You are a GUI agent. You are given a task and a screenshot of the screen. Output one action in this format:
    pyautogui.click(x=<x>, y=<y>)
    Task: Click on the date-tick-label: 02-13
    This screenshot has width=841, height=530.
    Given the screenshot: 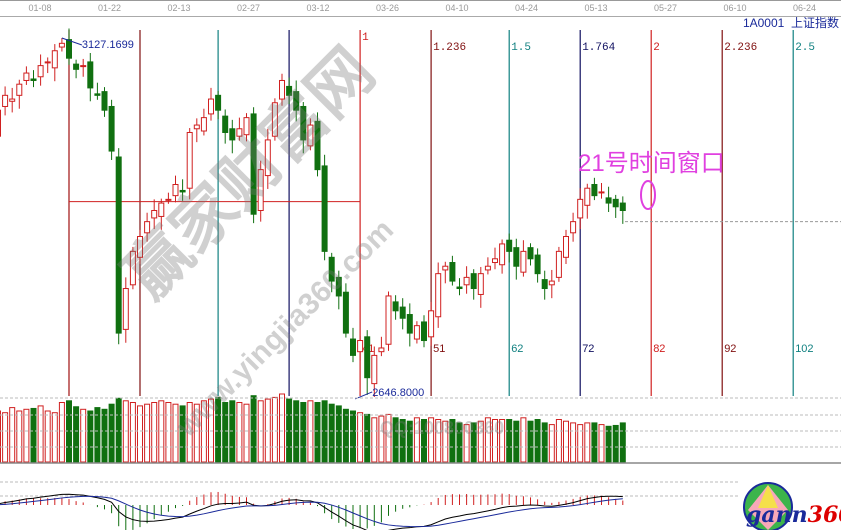 What is the action you would take?
    pyautogui.click(x=179, y=8)
    